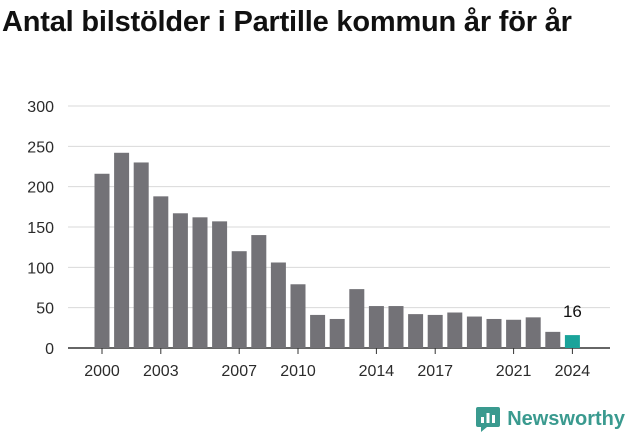 Image resolution: width=631 pixels, height=439 pixels. I want to click on x-axis-ticks: 2000 2003 2007 2010 2014 2017 2021 2024, so click(337, 364).